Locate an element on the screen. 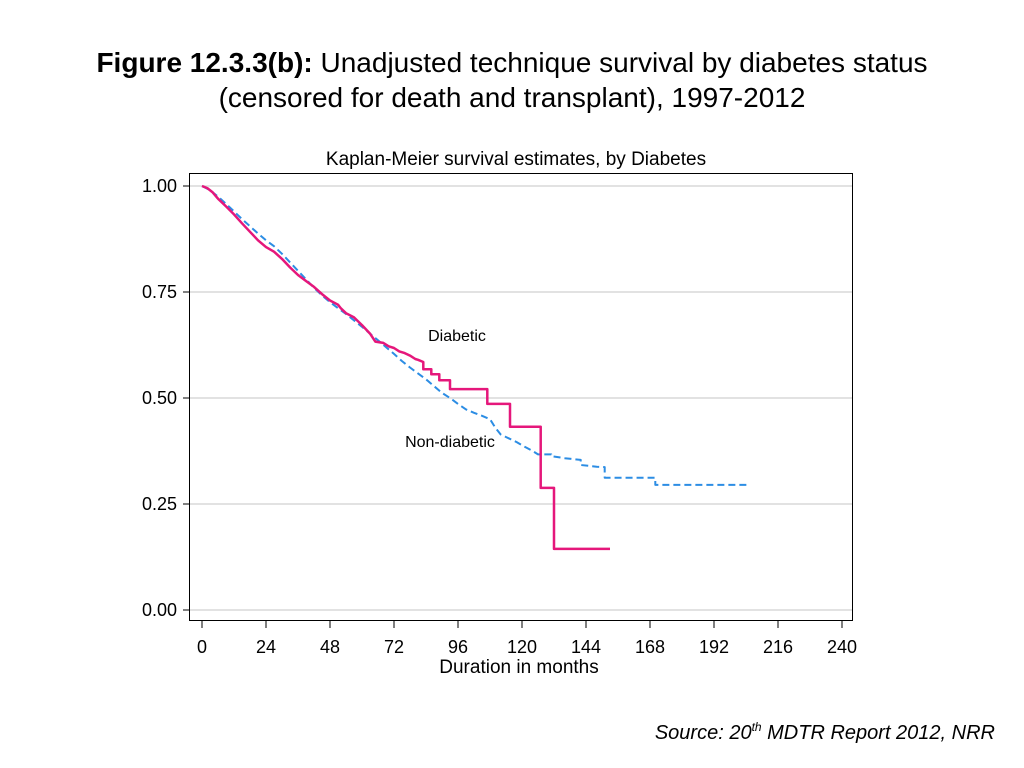 The image size is (1024, 768). y-axis: 0.00 0.25 0.50 0.75 1.00 is located at coordinates (165, 398).